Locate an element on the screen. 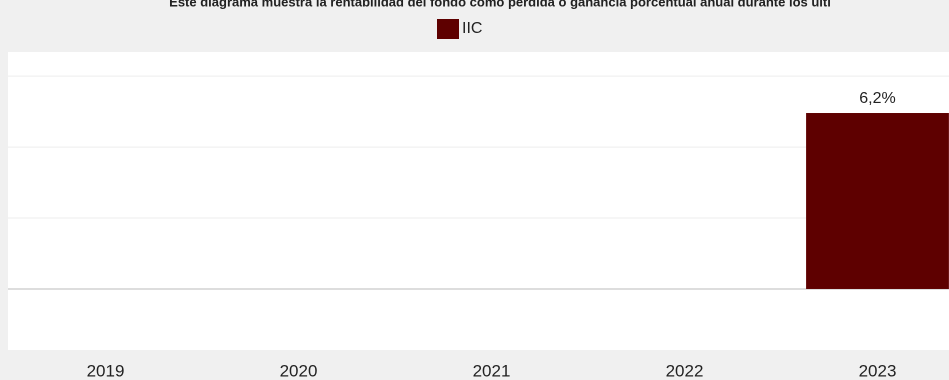 The height and width of the screenshot is (380, 949). bar is located at coordinates (877, 201).